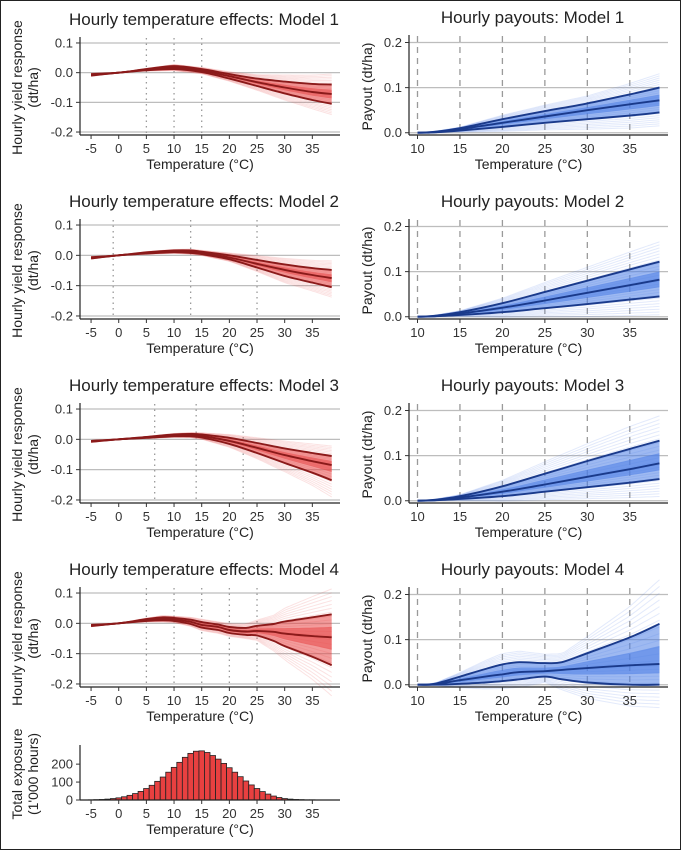 This screenshot has height=850, width=681. I want to click on y-tick-label: 100, so click(62, 782).